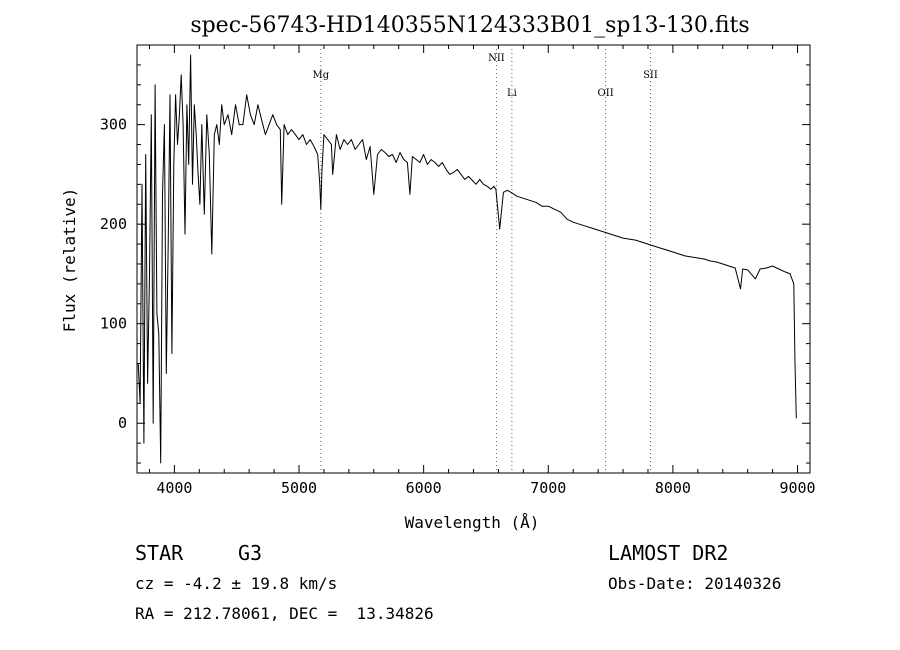 Image resolution: width=900 pixels, height=650 pixels. What do you see at coordinates (548, 488) in the screenshot?
I see `x-tick-label: 7000` at bounding box center [548, 488].